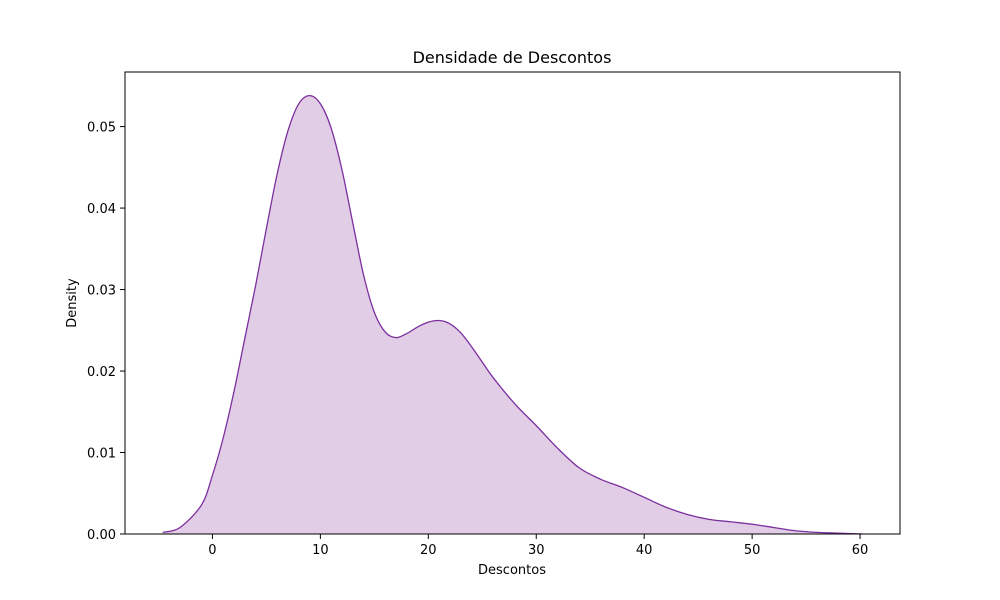 This screenshot has width=1000, height=600. Describe the element at coordinates (101, 209) in the screenshot. I see `y-tick-label: 0.04` at that location.